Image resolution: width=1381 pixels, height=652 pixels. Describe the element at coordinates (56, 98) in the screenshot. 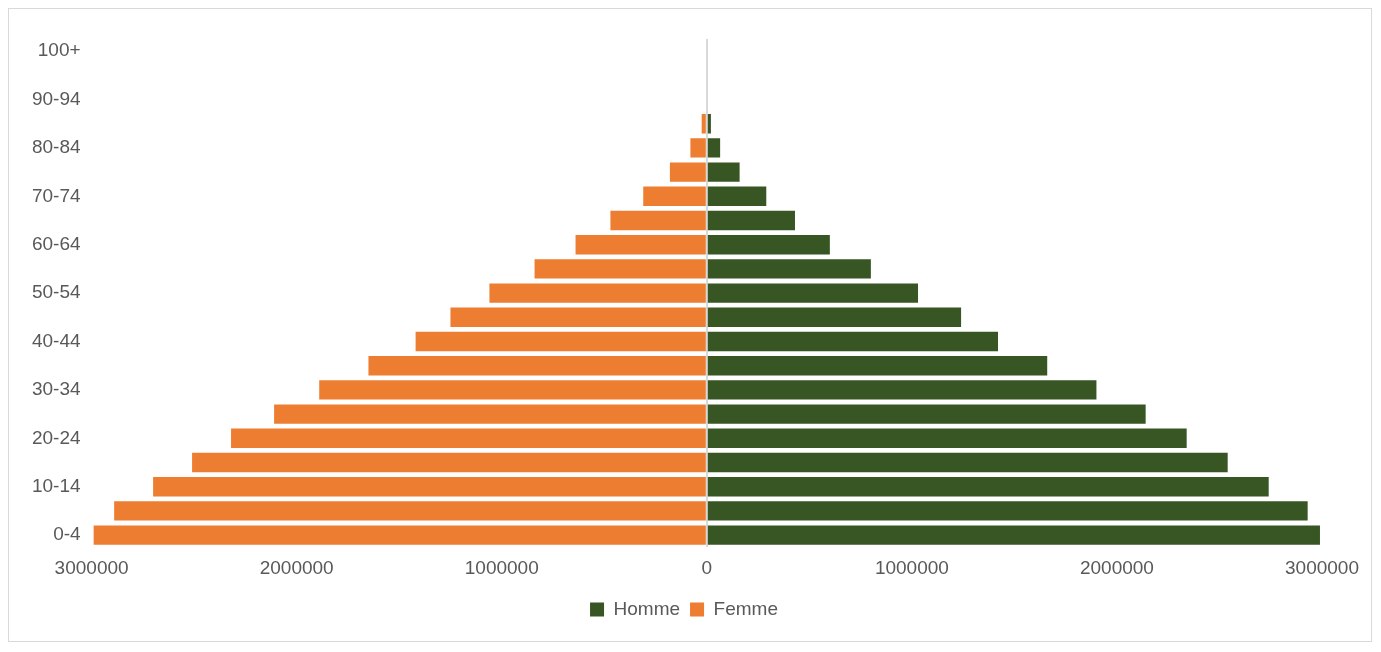

I see `y-tick-label: 90-94` at that location.